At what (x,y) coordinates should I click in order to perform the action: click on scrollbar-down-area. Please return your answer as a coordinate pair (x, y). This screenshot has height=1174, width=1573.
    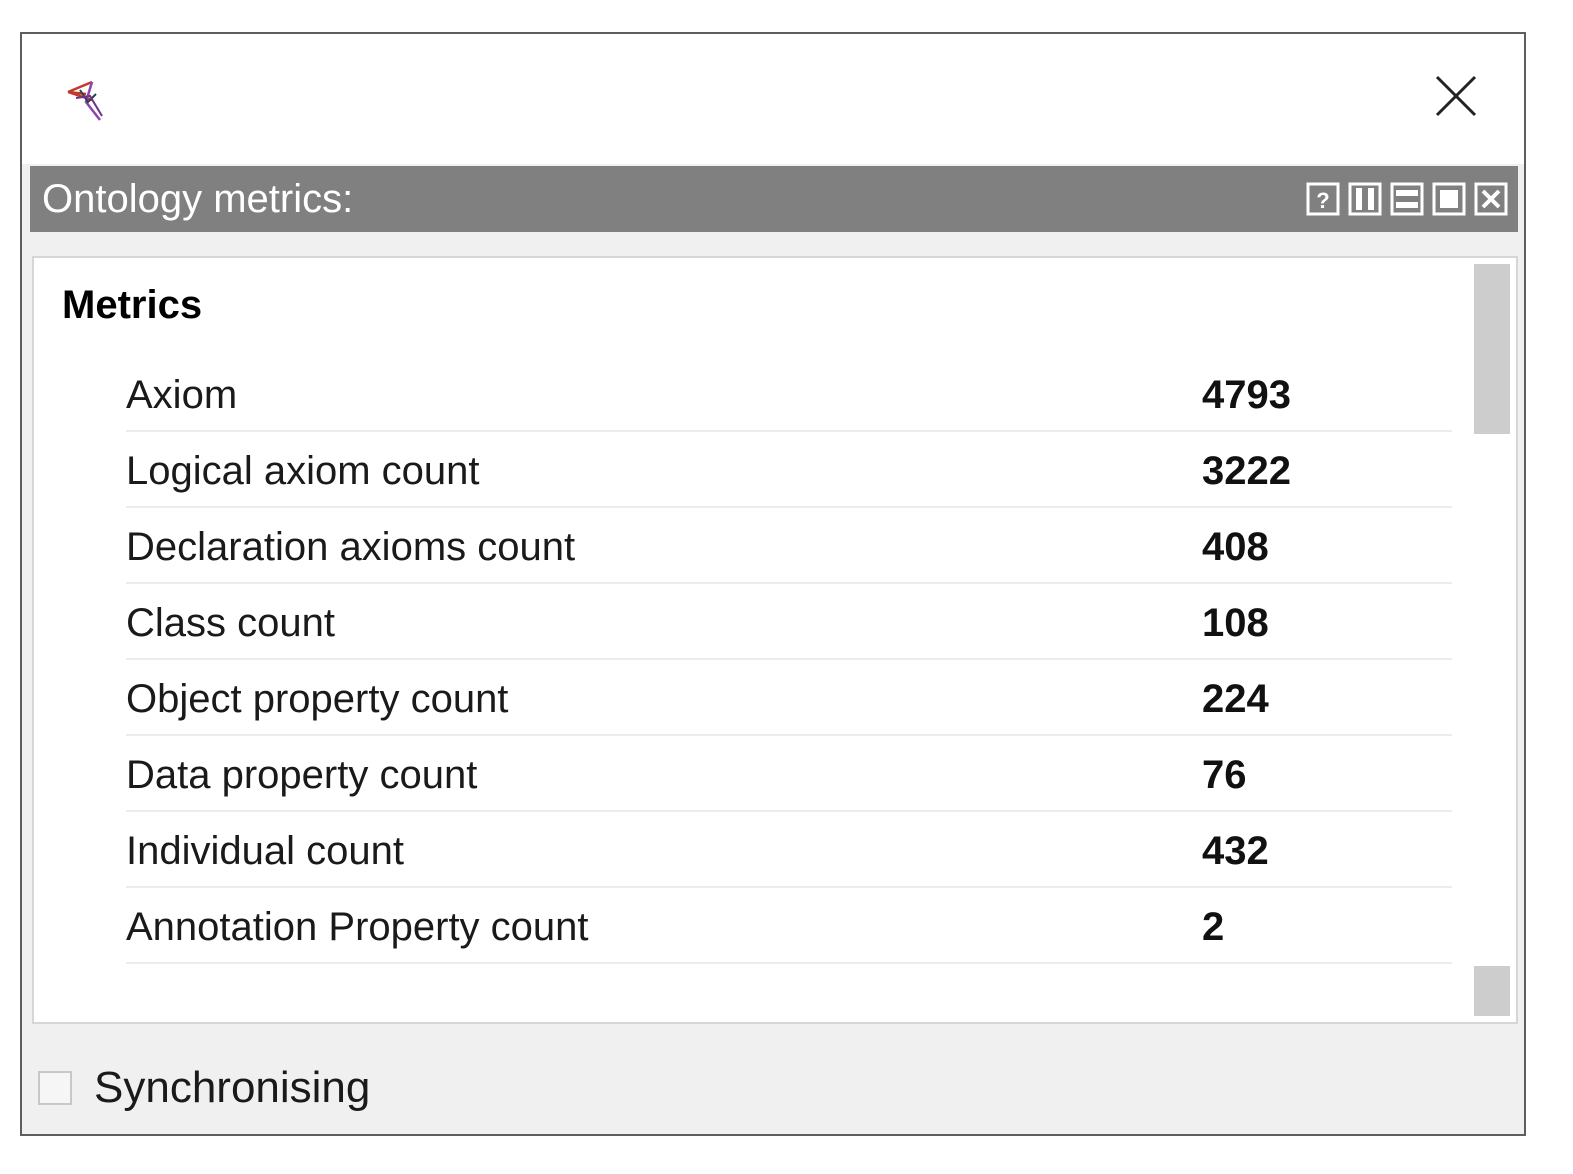
    Looking at the image, I should click on (1492, 991).